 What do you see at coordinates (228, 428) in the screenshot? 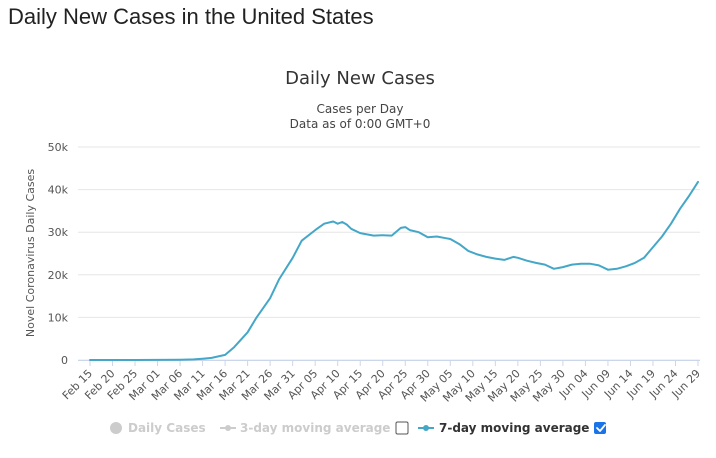
I see `legend-marker-3day-dot` at bounding box center [228, 428].